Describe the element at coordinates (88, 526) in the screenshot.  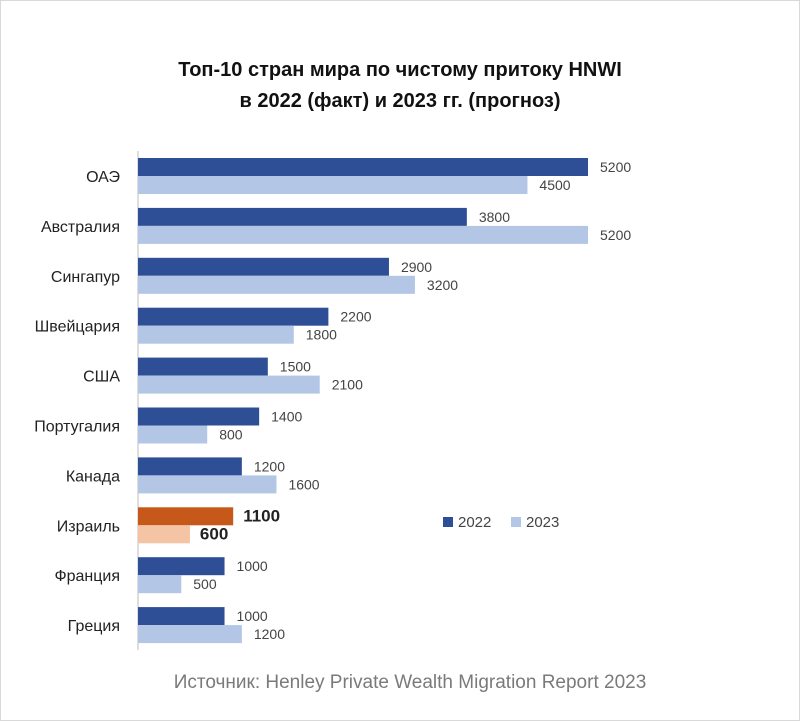
I see `category-label: Израиль` at that location.